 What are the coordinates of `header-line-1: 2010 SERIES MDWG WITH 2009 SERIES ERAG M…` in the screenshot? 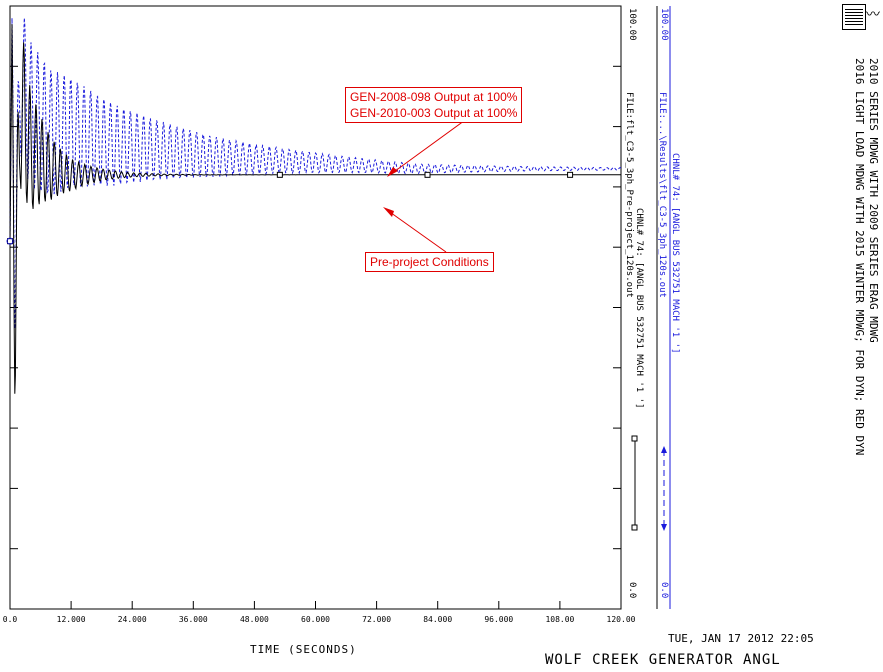 It's located at (873, 200).